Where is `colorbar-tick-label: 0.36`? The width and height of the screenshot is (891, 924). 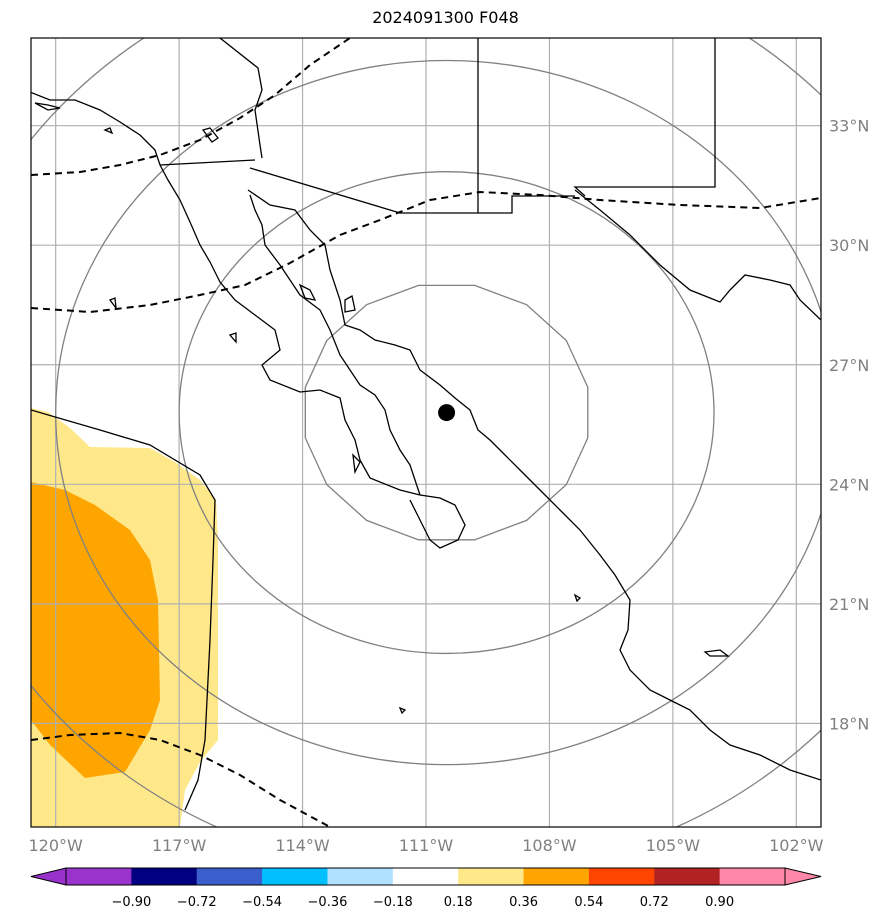 colorbar-tick-label: 0.36 is located at coordinates (523, 902).